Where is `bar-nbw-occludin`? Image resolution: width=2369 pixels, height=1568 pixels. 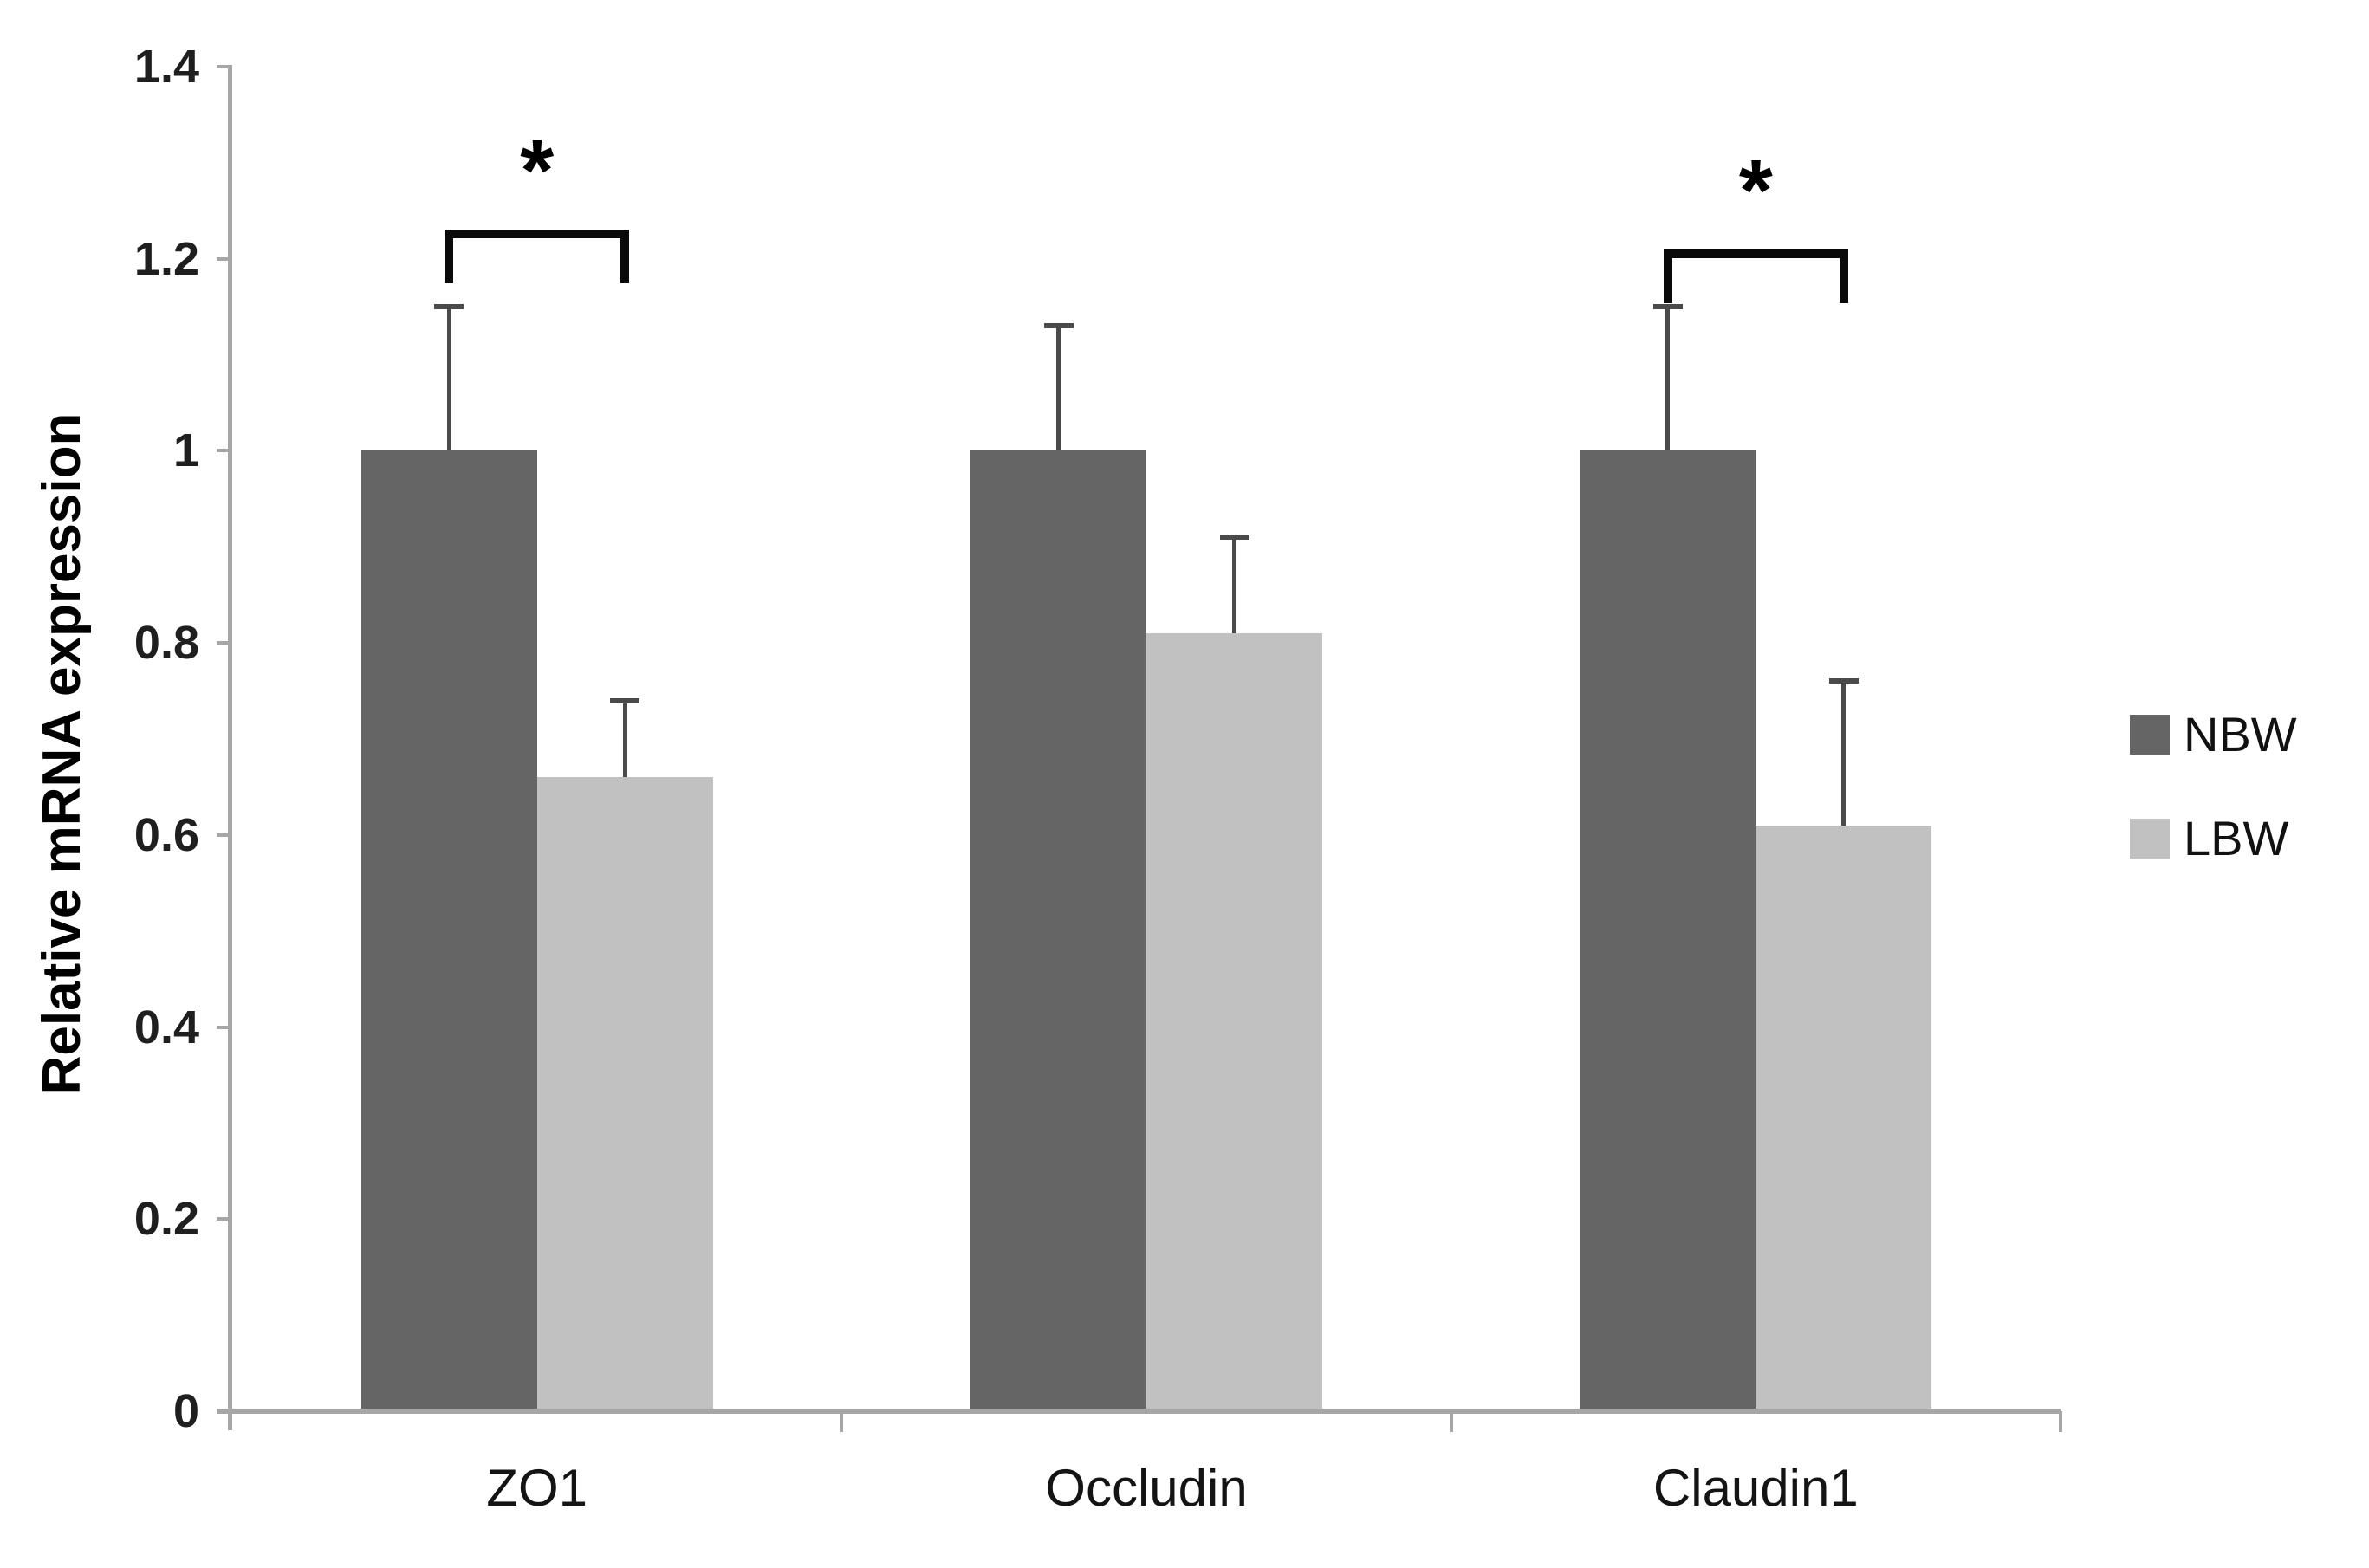 bar-nbw-occludin is located at coordinates (1058, 930).